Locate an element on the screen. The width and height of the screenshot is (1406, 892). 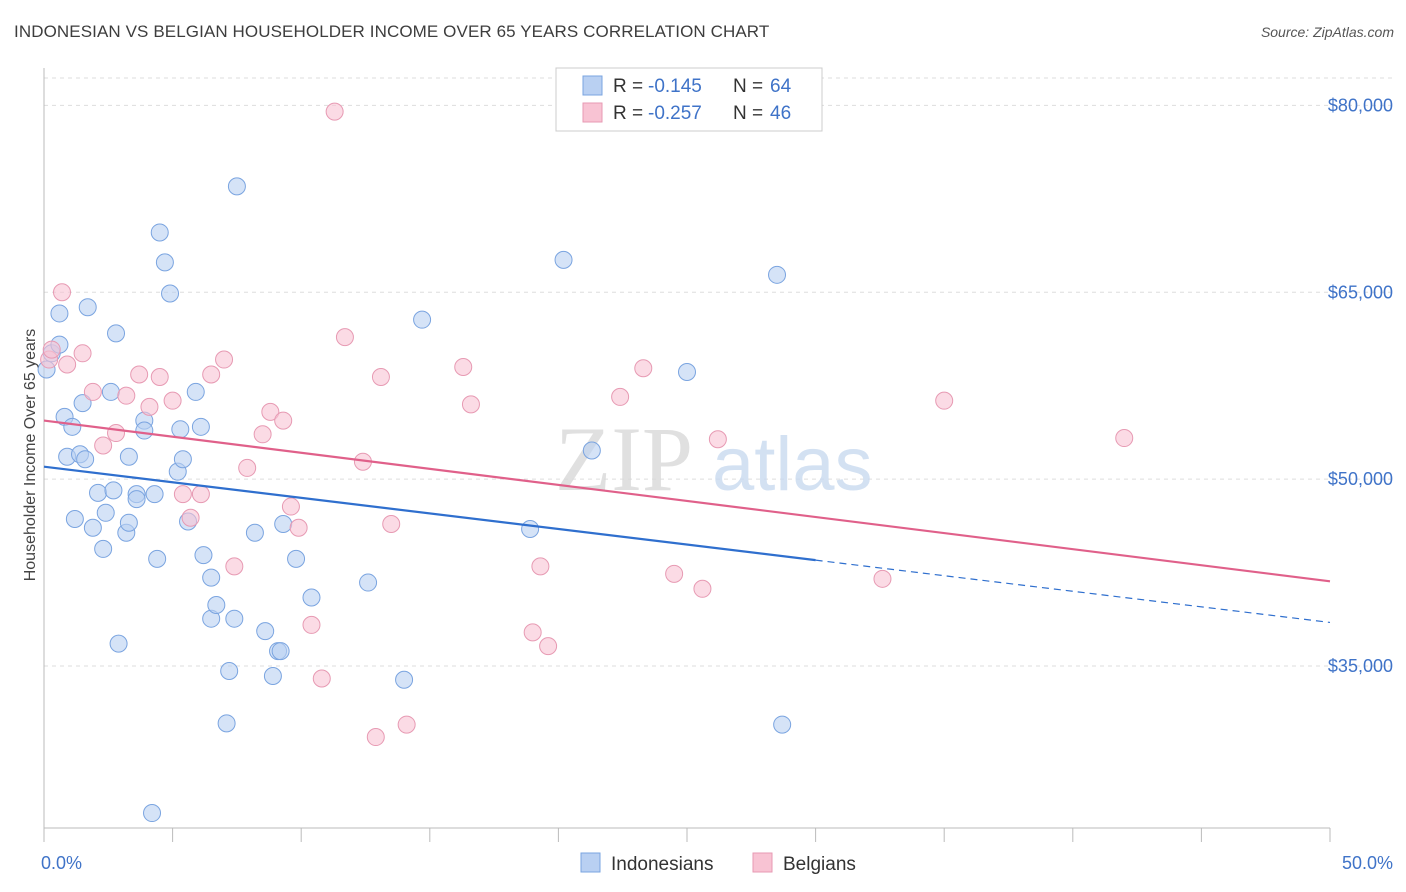
legend-label-belgians: Belgians is located at coordinates (819, 864).